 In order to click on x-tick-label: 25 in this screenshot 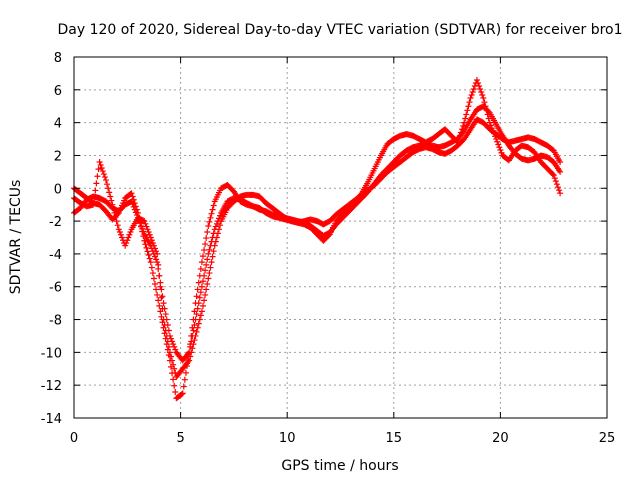, I will do `click(607, 438)`.